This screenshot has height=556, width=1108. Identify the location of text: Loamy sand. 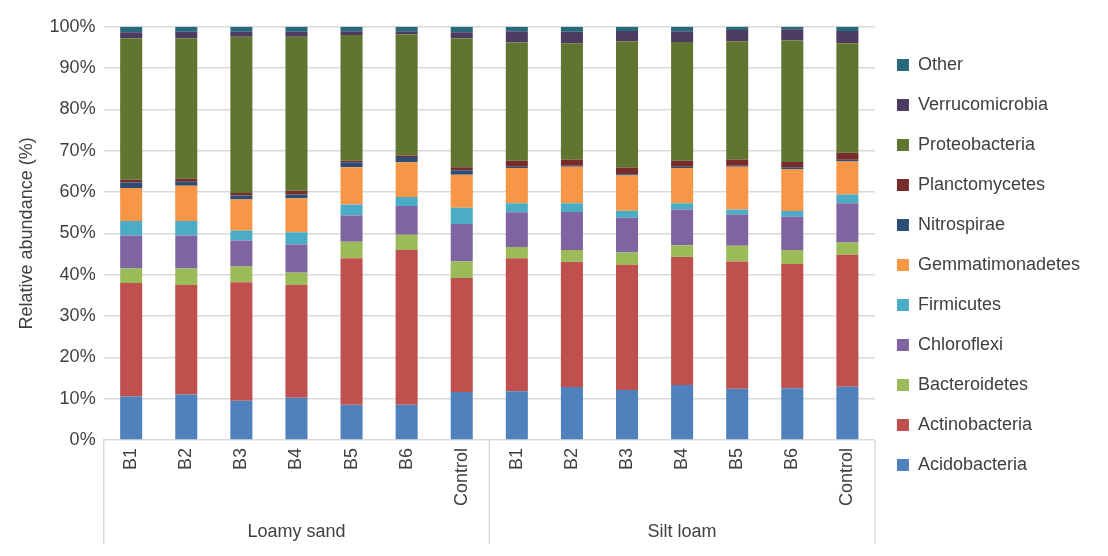
(296, 530).